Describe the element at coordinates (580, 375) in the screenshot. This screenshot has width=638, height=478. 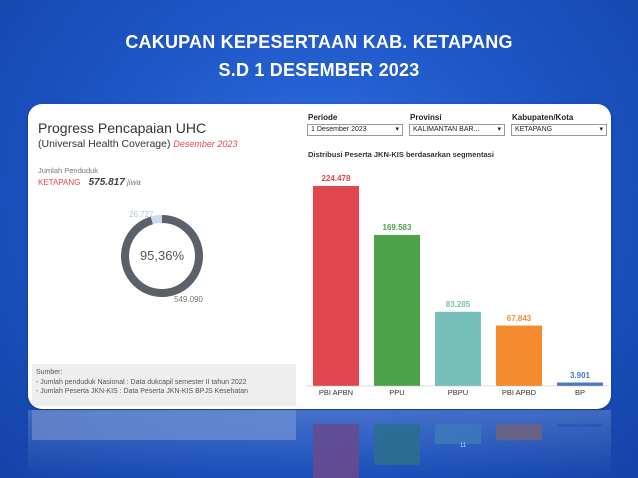
I see `bar-value-label: 3.901` at that location.